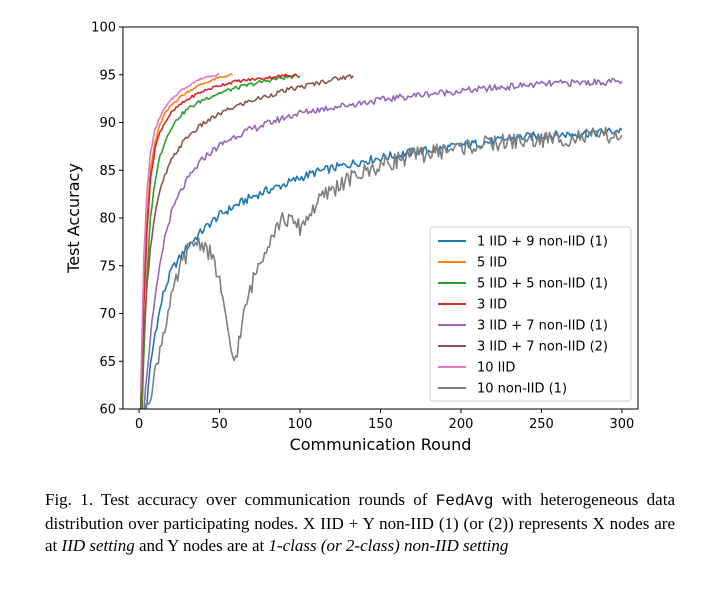  Describe the element at coordinates (381, 444) in the screenshot. I see `x-axis-label: Communication Round` at that location.